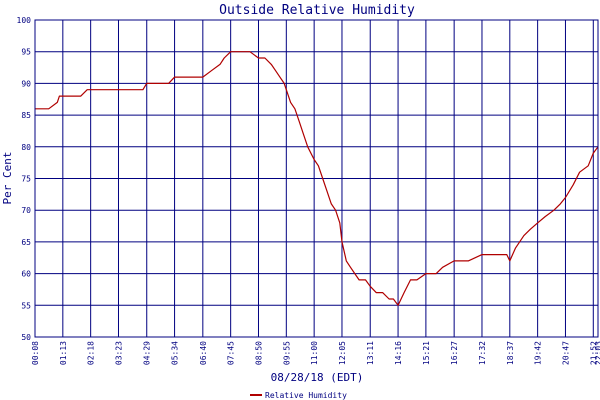 This screenshot has height=400, width=600. Describe the element at coordinates (26, 115) in the screenshot. I see `y-tick-label: 85` at that location.